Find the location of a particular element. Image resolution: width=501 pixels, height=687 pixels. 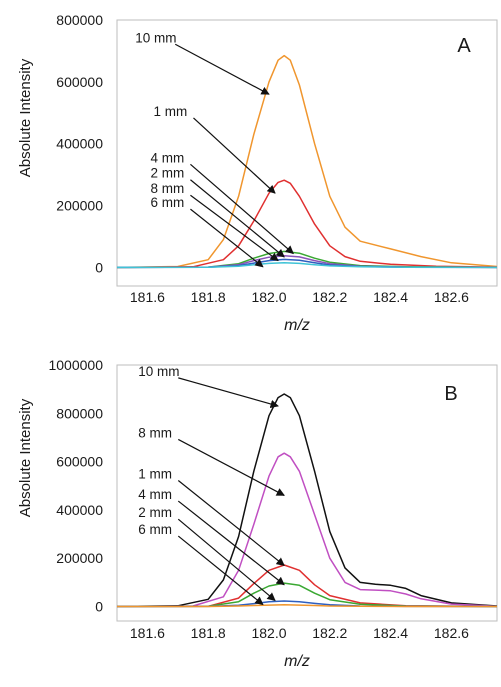

y-tick-label: 1000000 is located at coordinates (75, 365).